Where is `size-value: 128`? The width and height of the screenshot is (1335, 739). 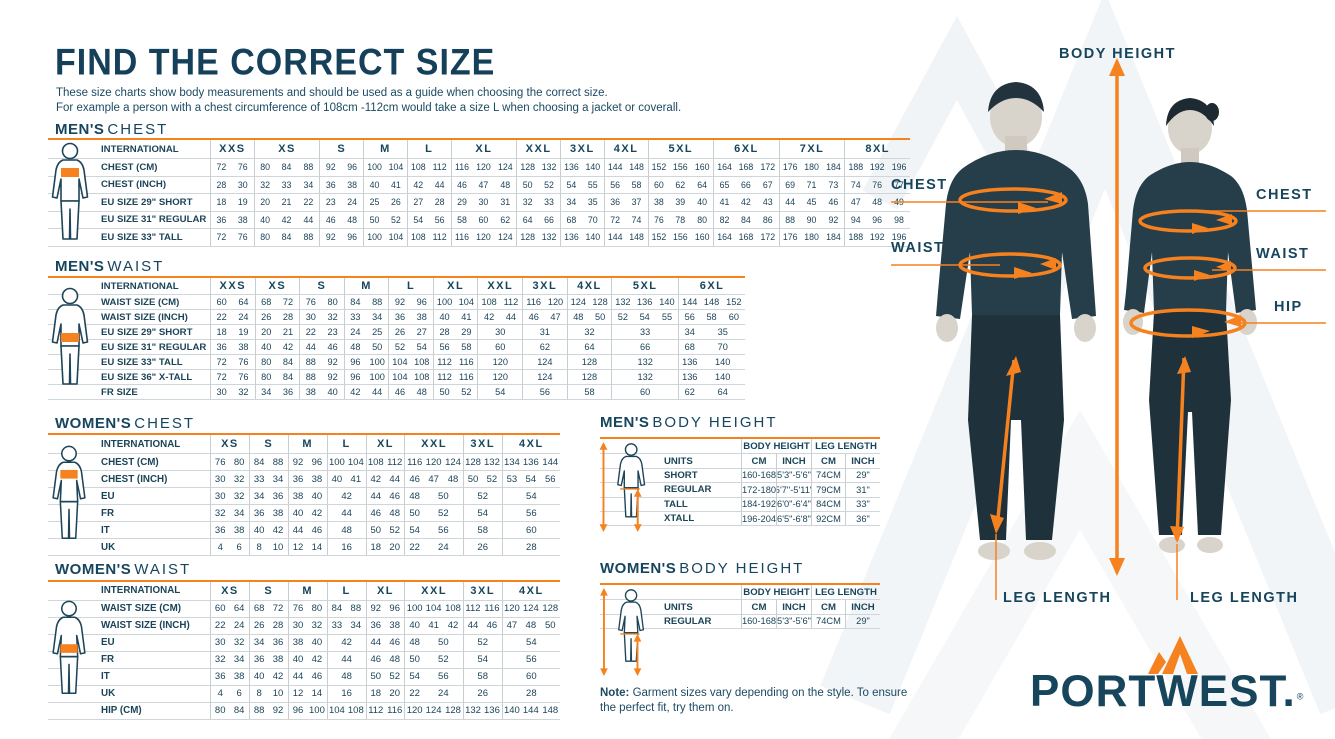 size-value: 128 is located at coordinates (589, 361).